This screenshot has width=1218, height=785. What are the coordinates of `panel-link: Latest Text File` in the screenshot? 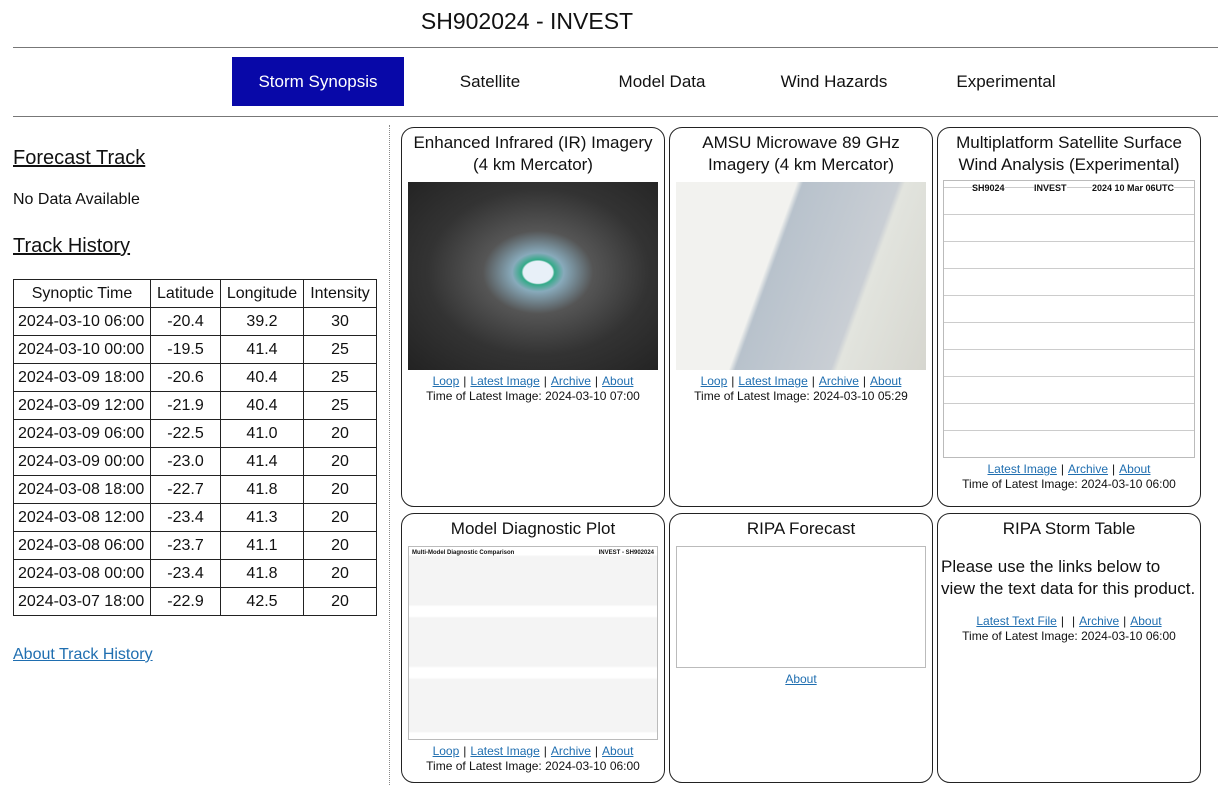 It's located at (1016, 621).